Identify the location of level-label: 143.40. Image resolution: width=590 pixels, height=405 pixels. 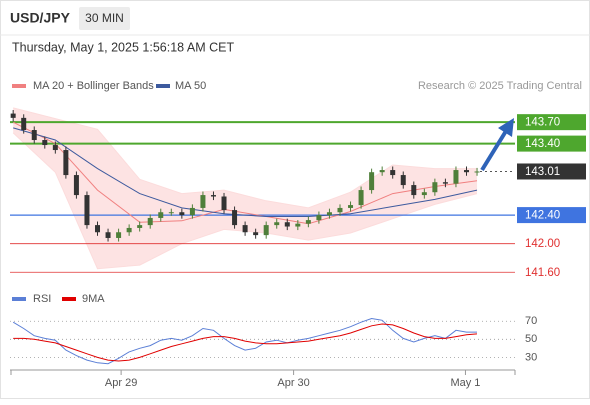
(542, 144).